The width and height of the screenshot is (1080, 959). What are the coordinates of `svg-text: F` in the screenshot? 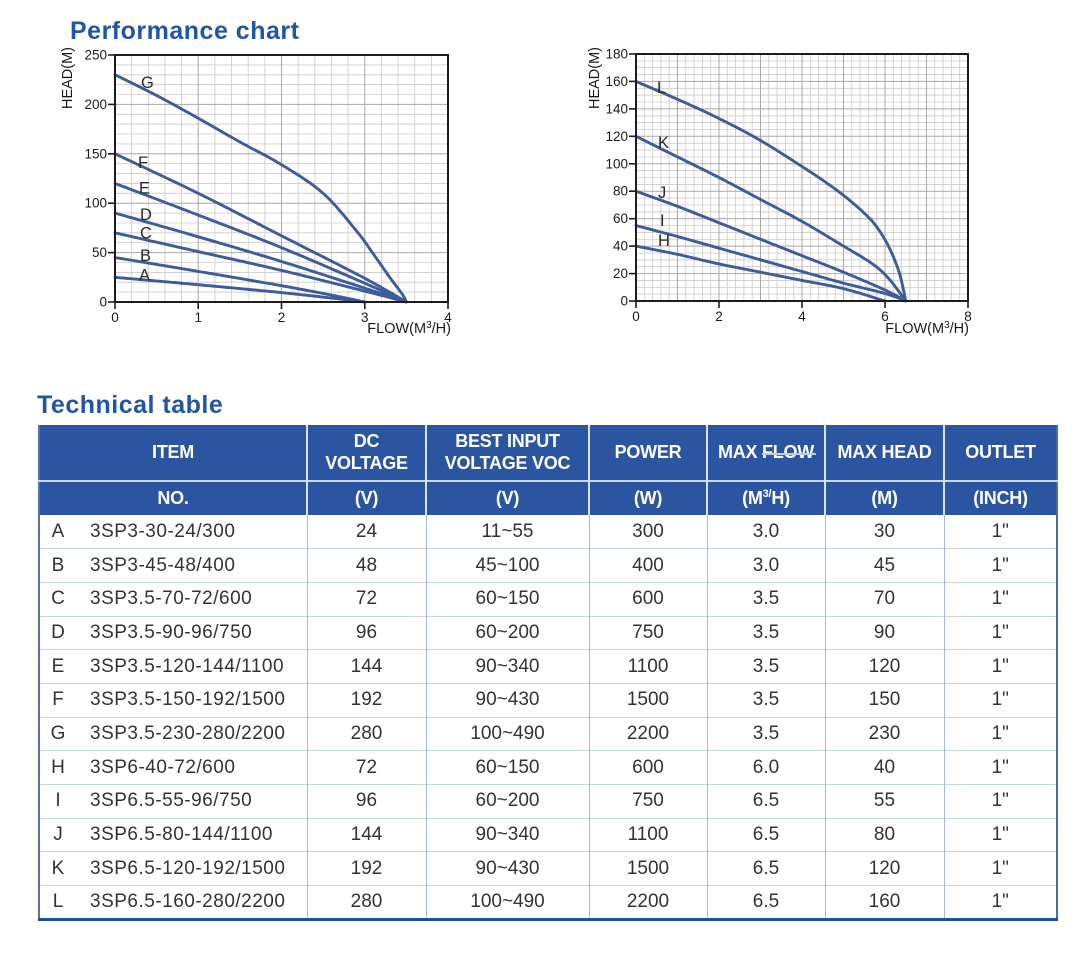 It's located at (143, 163).